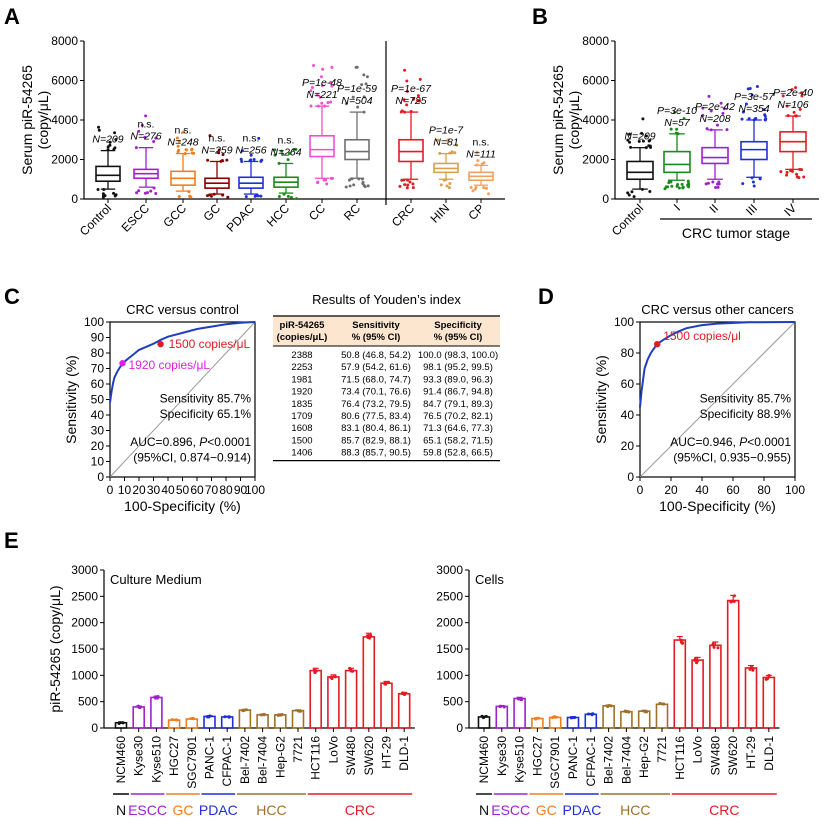  What do you see at coordinates (254, 159) in the screenshot?
I see `panel-a-outlier-pdac` at bounding box center [254, 159].